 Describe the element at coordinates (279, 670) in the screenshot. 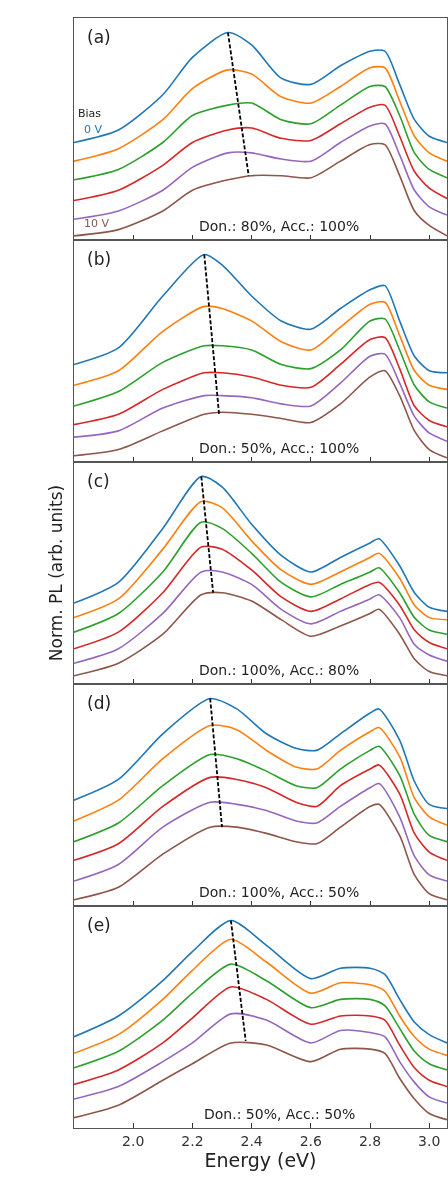

I see `annotation: Don.: 100%, Acc.: 80%` at that location.